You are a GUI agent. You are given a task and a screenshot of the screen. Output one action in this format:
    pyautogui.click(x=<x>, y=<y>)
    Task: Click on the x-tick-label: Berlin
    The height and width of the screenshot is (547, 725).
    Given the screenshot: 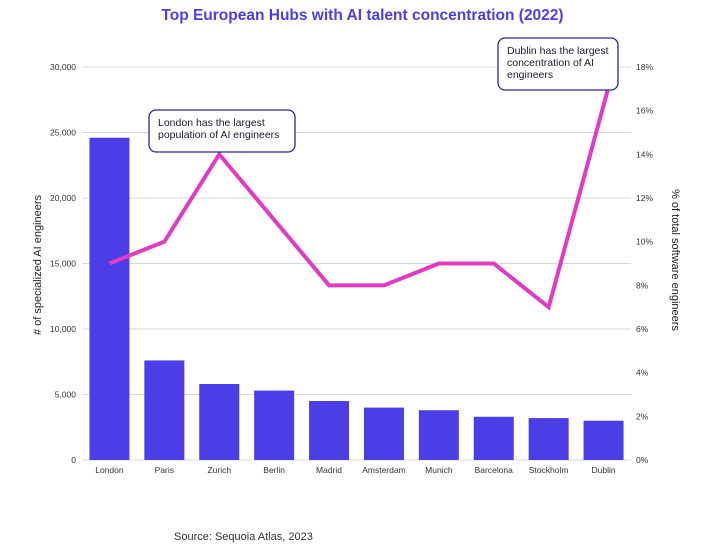 What is the action you would take?
    pyautogui.click(x=274, y=470)
    